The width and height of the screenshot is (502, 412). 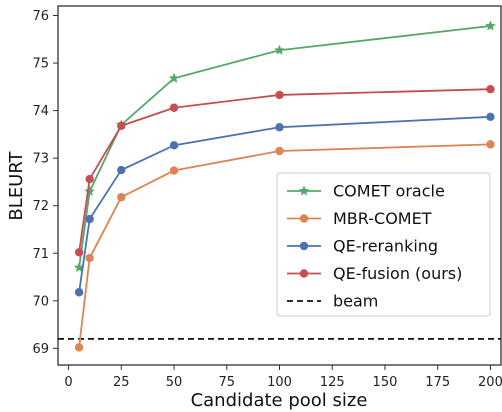 I want to click on y-tick-label: 69, so click(x=40, y=349).